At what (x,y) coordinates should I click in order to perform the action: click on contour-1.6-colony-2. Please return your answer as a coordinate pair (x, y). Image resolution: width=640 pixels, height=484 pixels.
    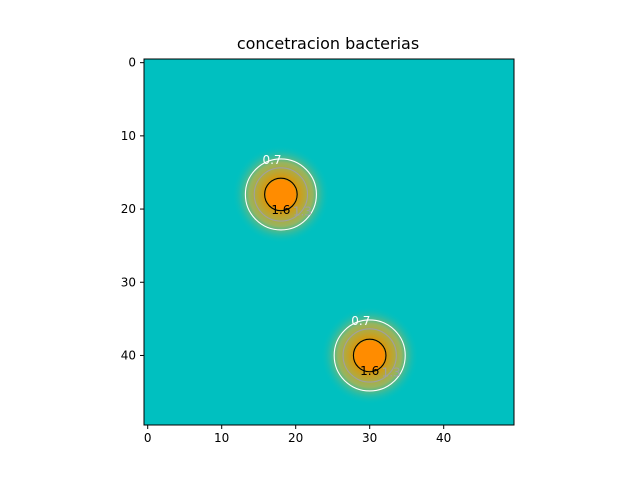
    Looking at the image, I should click on (369, 355).